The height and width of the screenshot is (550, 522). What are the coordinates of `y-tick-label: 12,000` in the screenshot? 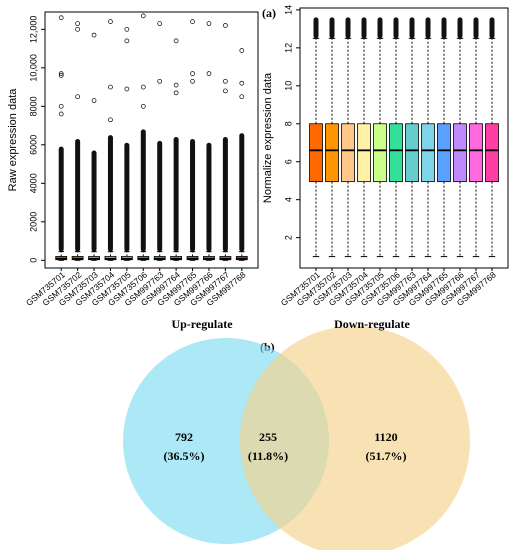 It's located at (33, 30).